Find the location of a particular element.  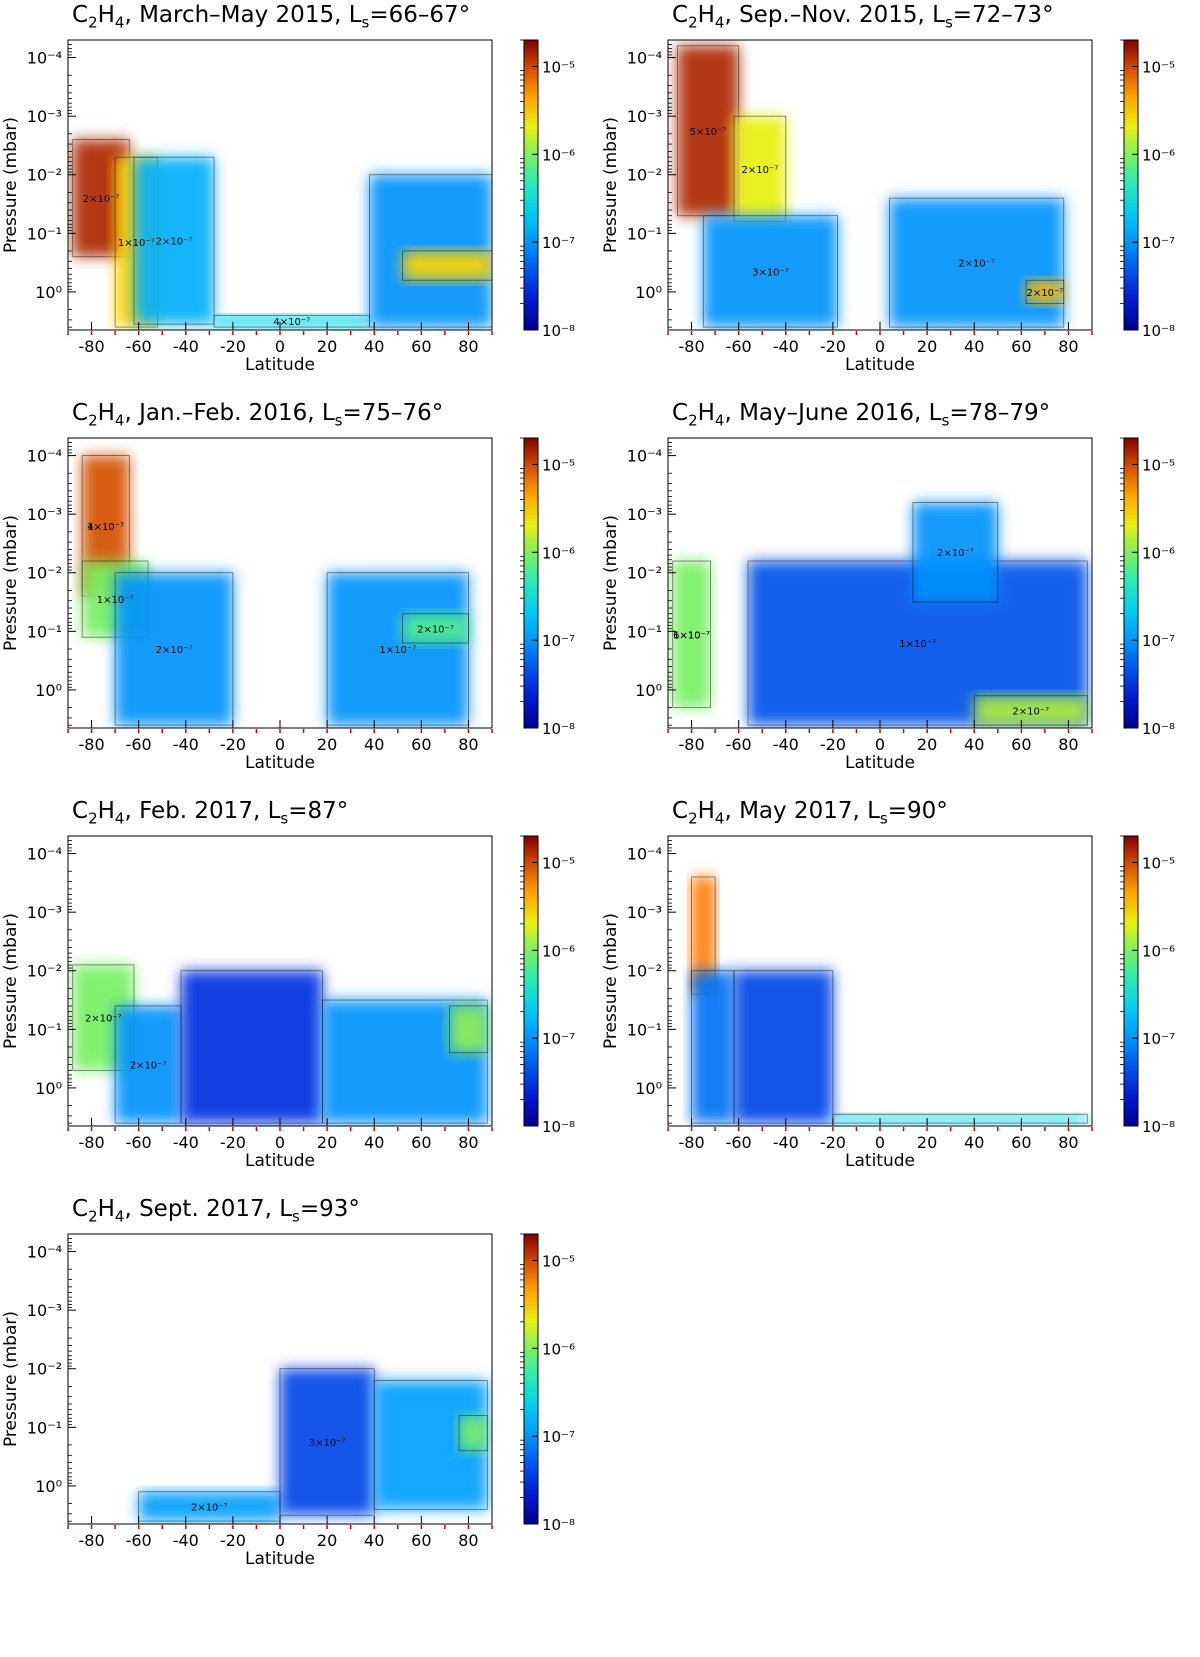

panel-title: C2H4, March–May 2015, Ls=66–67° is located at coordinates (271, 17).